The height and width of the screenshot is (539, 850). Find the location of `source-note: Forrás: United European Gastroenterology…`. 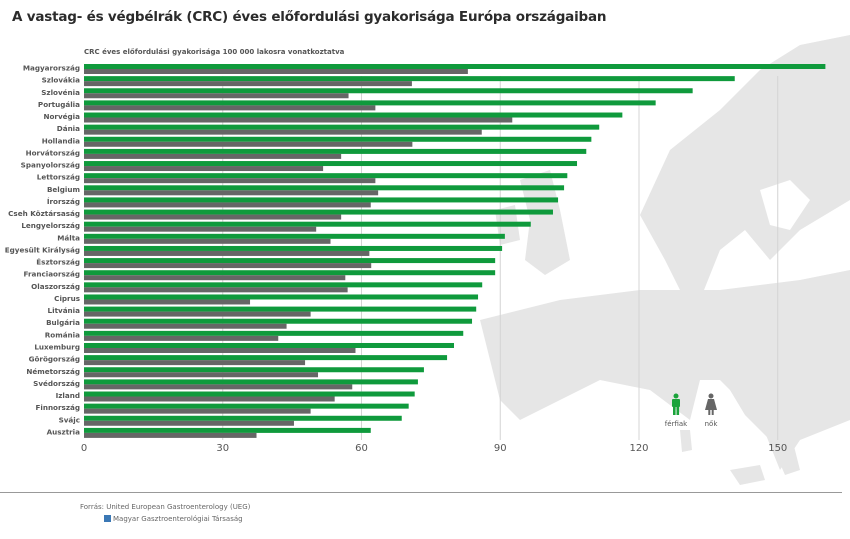

source-note: Forrás: United European Gastroenterology… is located at coordinates (165, 507).